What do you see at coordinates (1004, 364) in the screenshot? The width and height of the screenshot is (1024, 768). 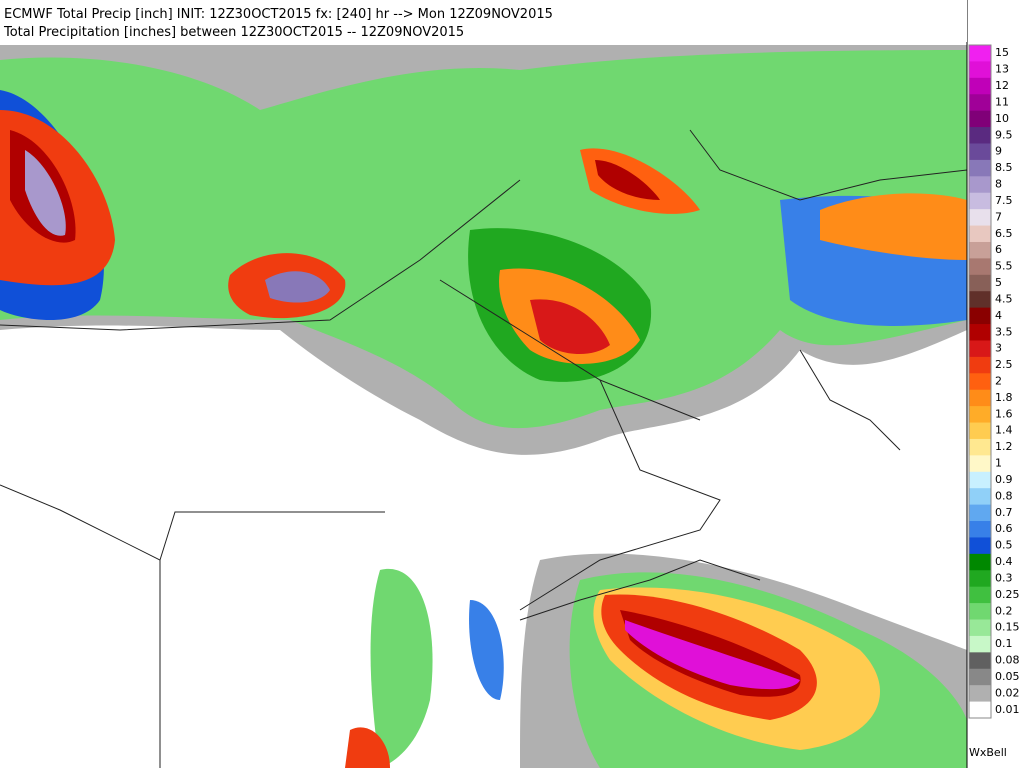 I see `legend-label: 2.5` at bounding box center [1004, 364].